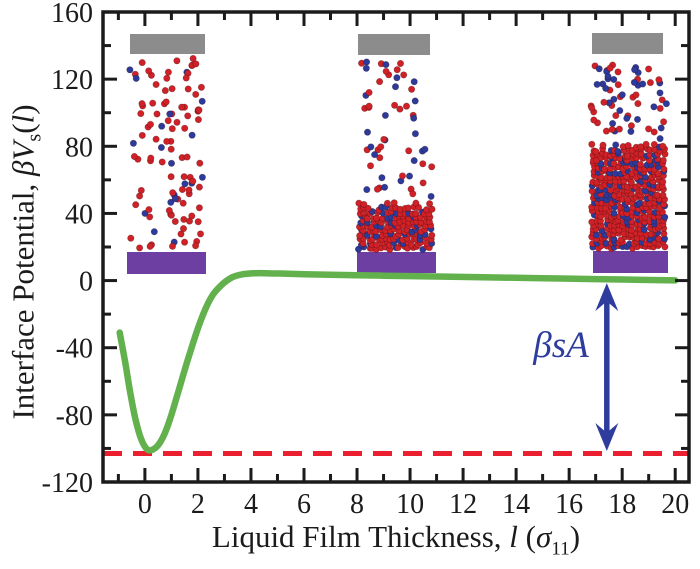  What do you see at coordinates (79, 214) in the screenshot?
I see `y-tick-label: 40` at bounding box center [79, 214].